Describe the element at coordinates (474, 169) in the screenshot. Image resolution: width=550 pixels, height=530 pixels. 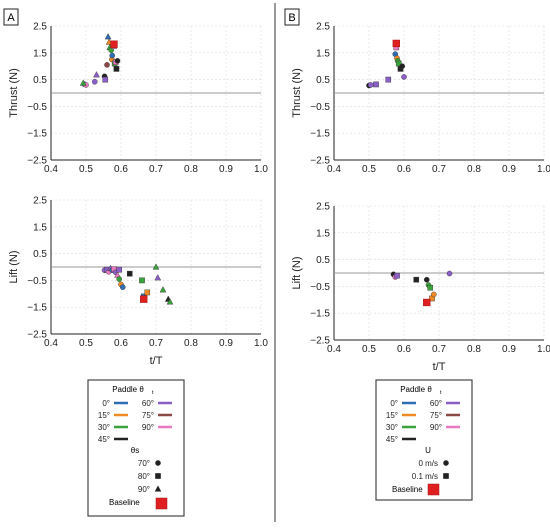
I see `x-tick-label: 0.8` at that location.